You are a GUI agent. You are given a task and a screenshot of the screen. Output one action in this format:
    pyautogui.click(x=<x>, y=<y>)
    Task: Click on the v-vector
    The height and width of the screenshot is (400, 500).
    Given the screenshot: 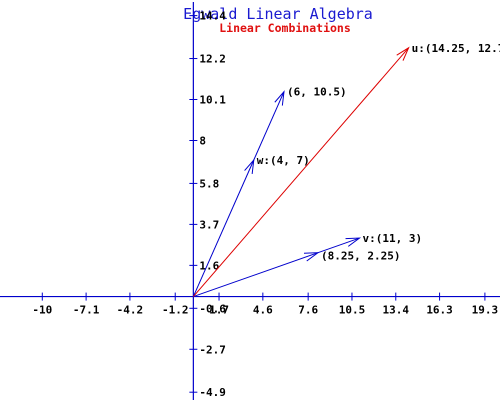 What is the action you would take?
    pyautogui.click(x=338, y=245)
    